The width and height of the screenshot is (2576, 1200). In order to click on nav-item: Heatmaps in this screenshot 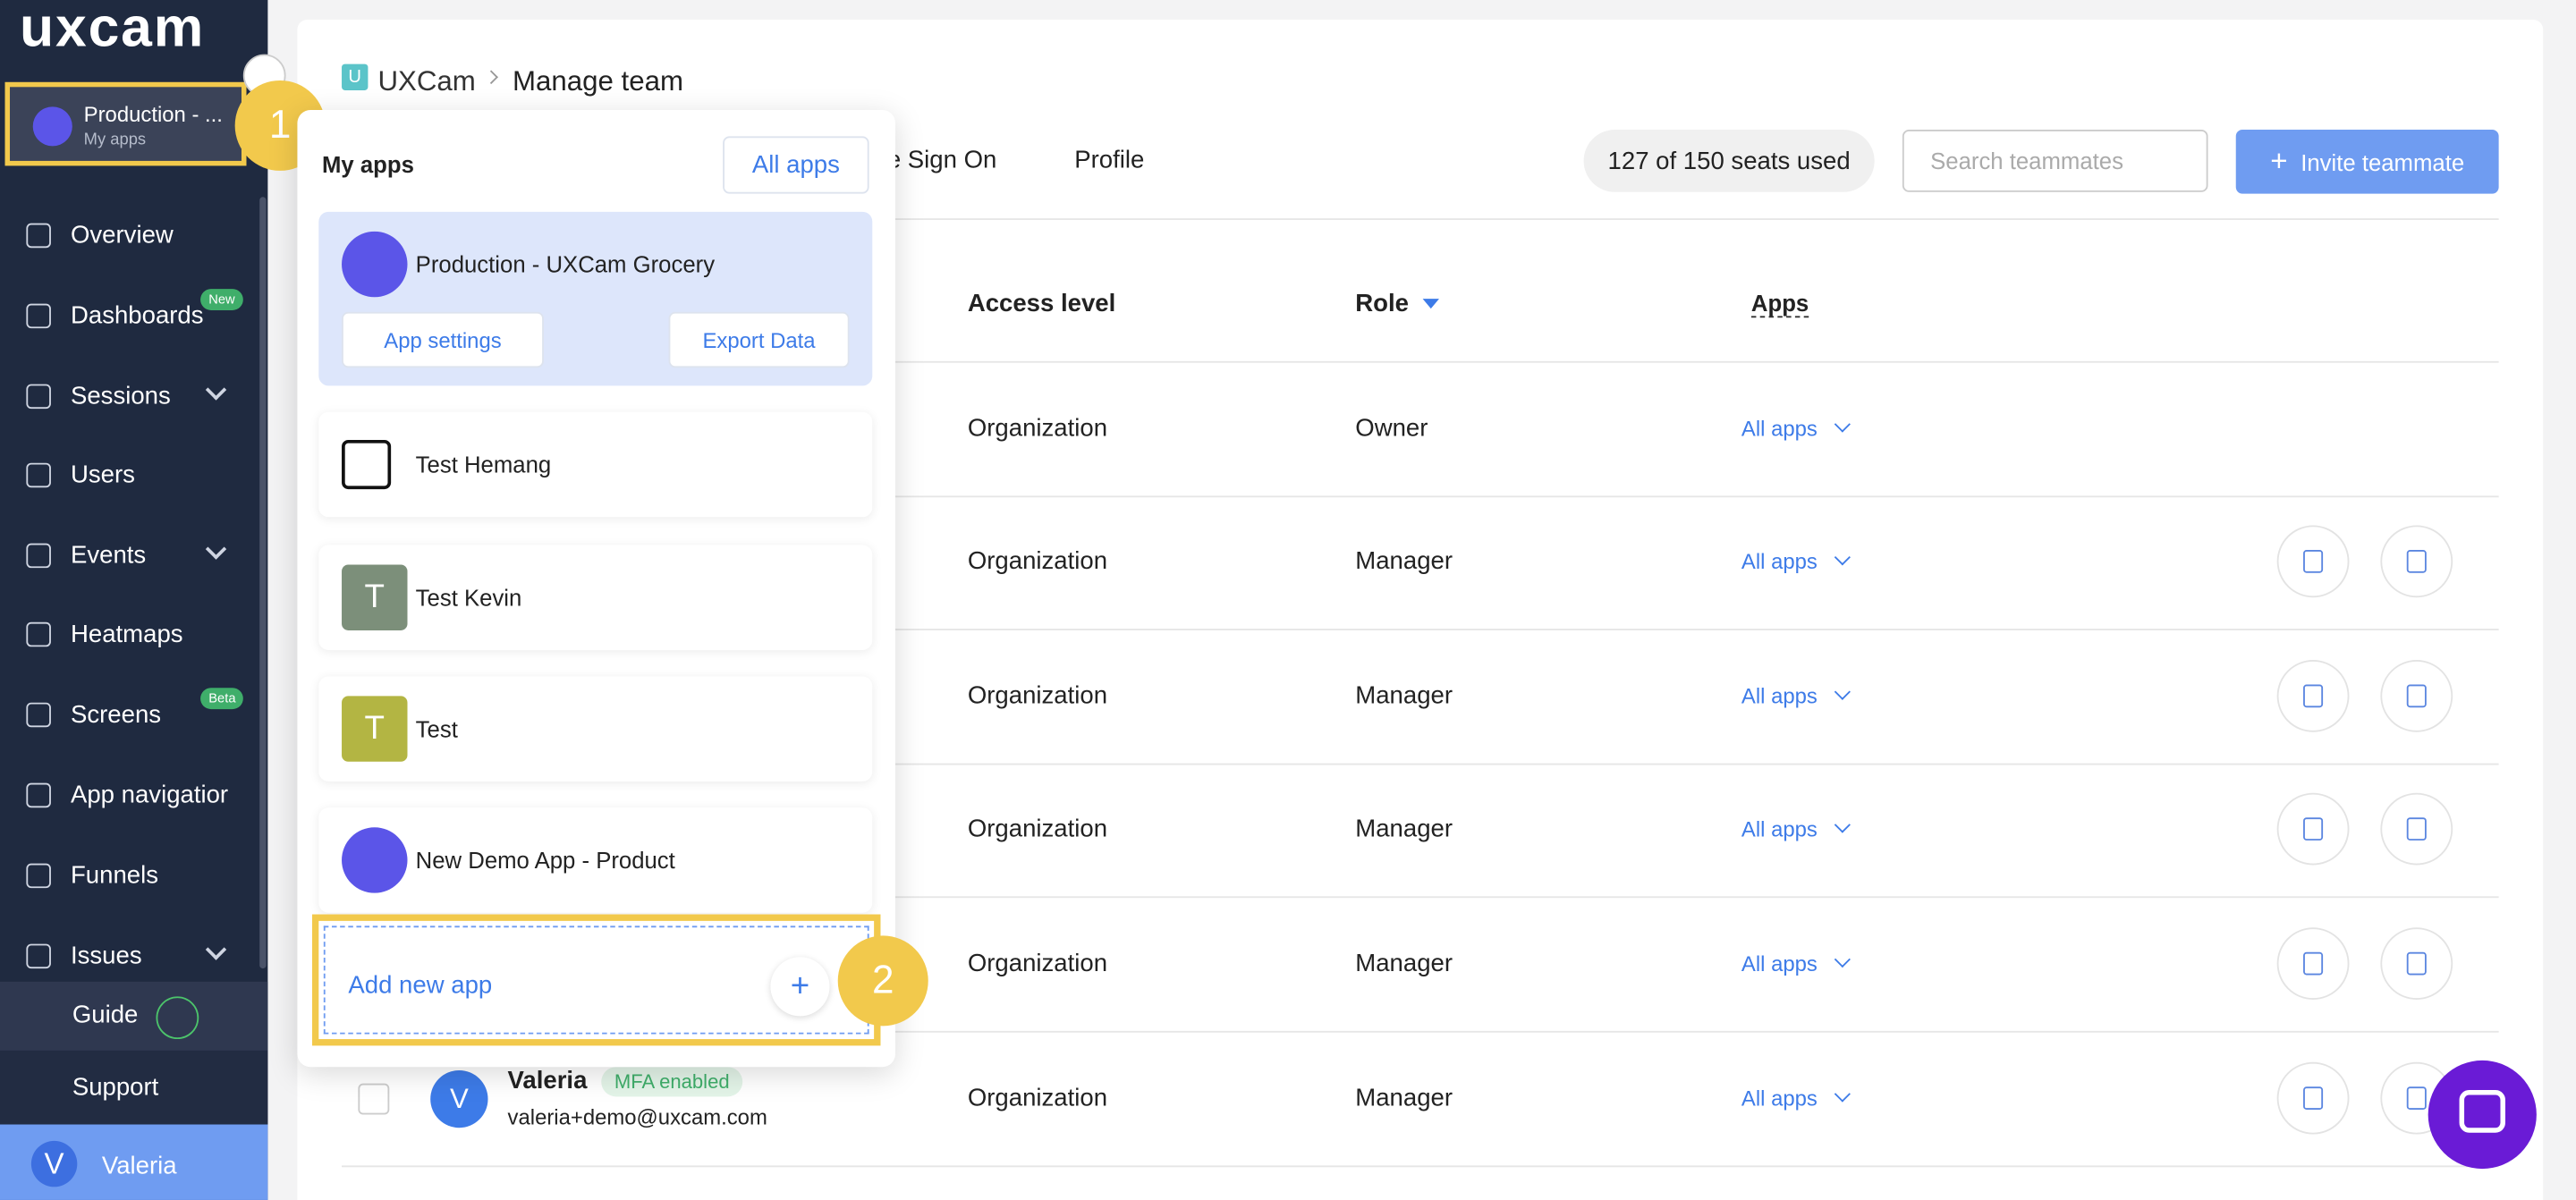, I will do `click(131, 634)`.